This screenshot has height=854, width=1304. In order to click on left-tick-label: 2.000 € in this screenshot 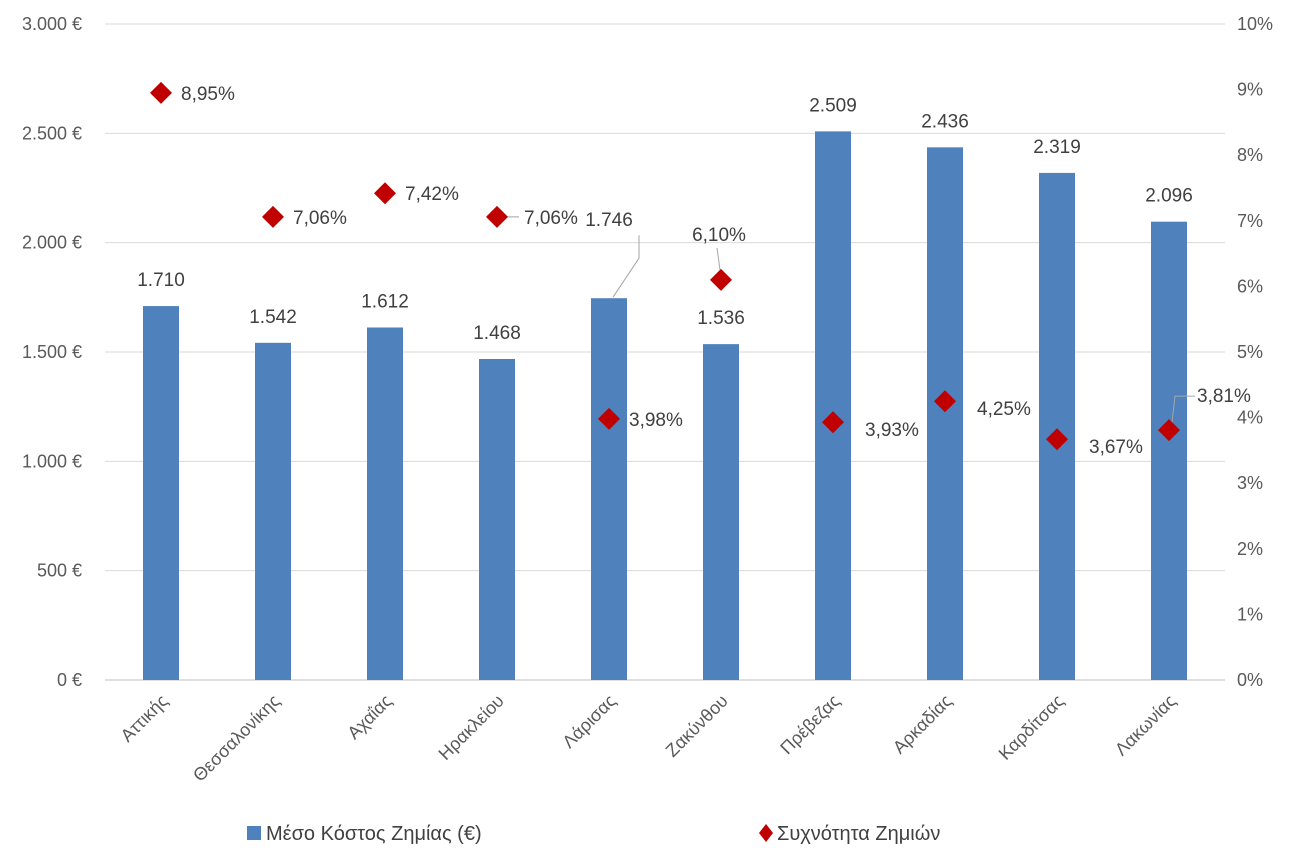, I will do `click(52, 243)`.